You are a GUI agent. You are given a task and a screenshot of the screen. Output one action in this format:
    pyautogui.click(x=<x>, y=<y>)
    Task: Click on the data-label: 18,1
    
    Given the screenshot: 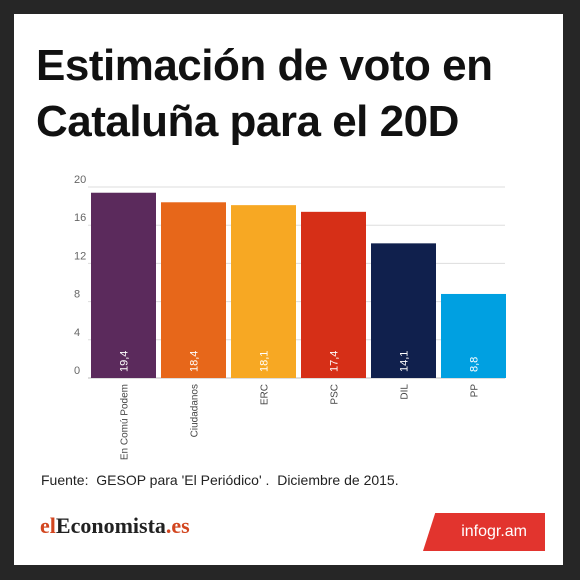 What is the action you would take?
    pyautogui.click(x=265, y=361)
    